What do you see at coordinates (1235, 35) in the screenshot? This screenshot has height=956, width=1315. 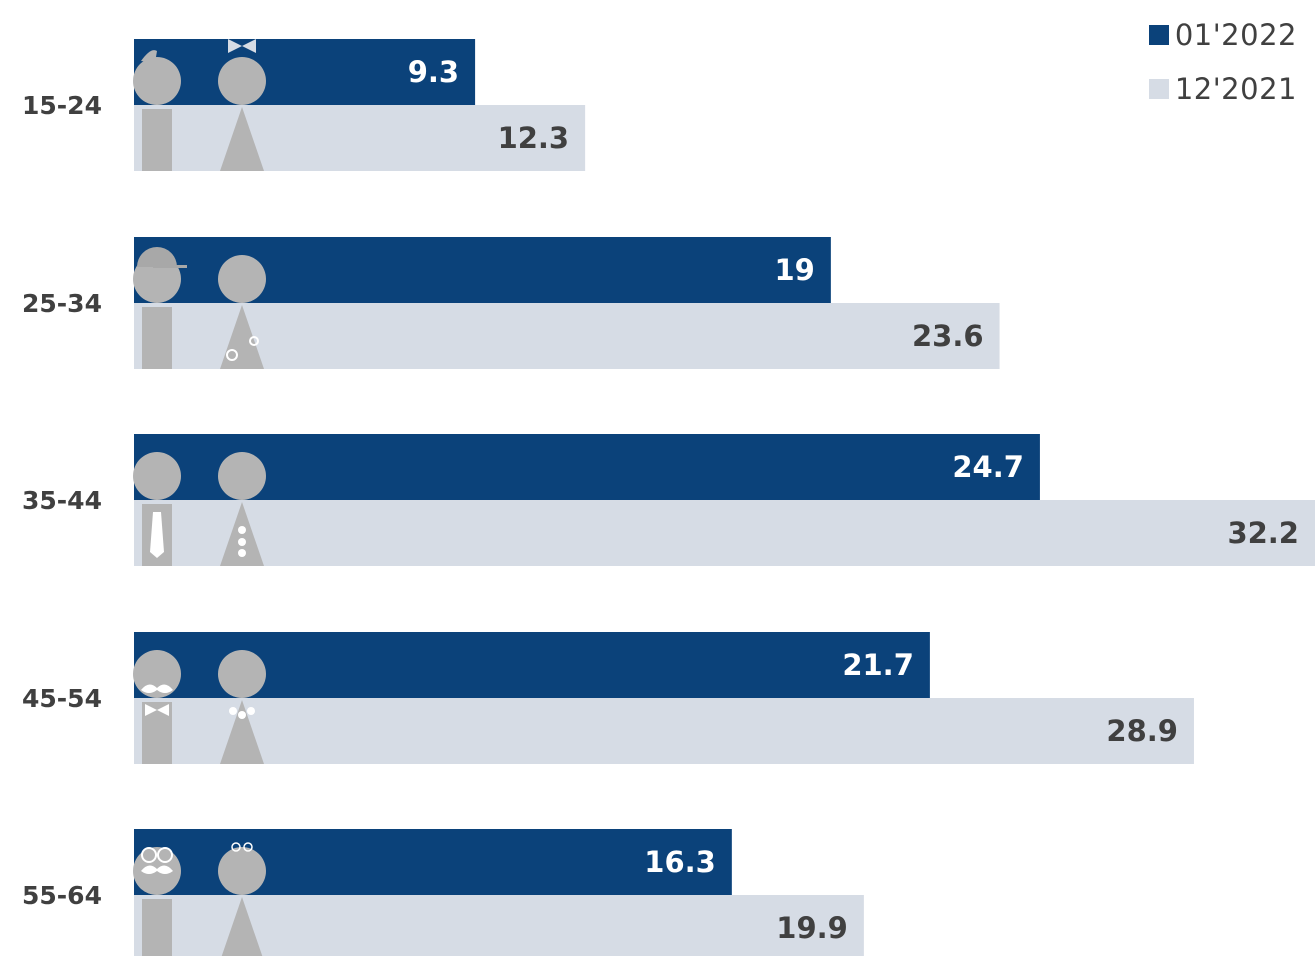 I see `legend-label-current: 01'2022` at bounding box center [1235, 35].